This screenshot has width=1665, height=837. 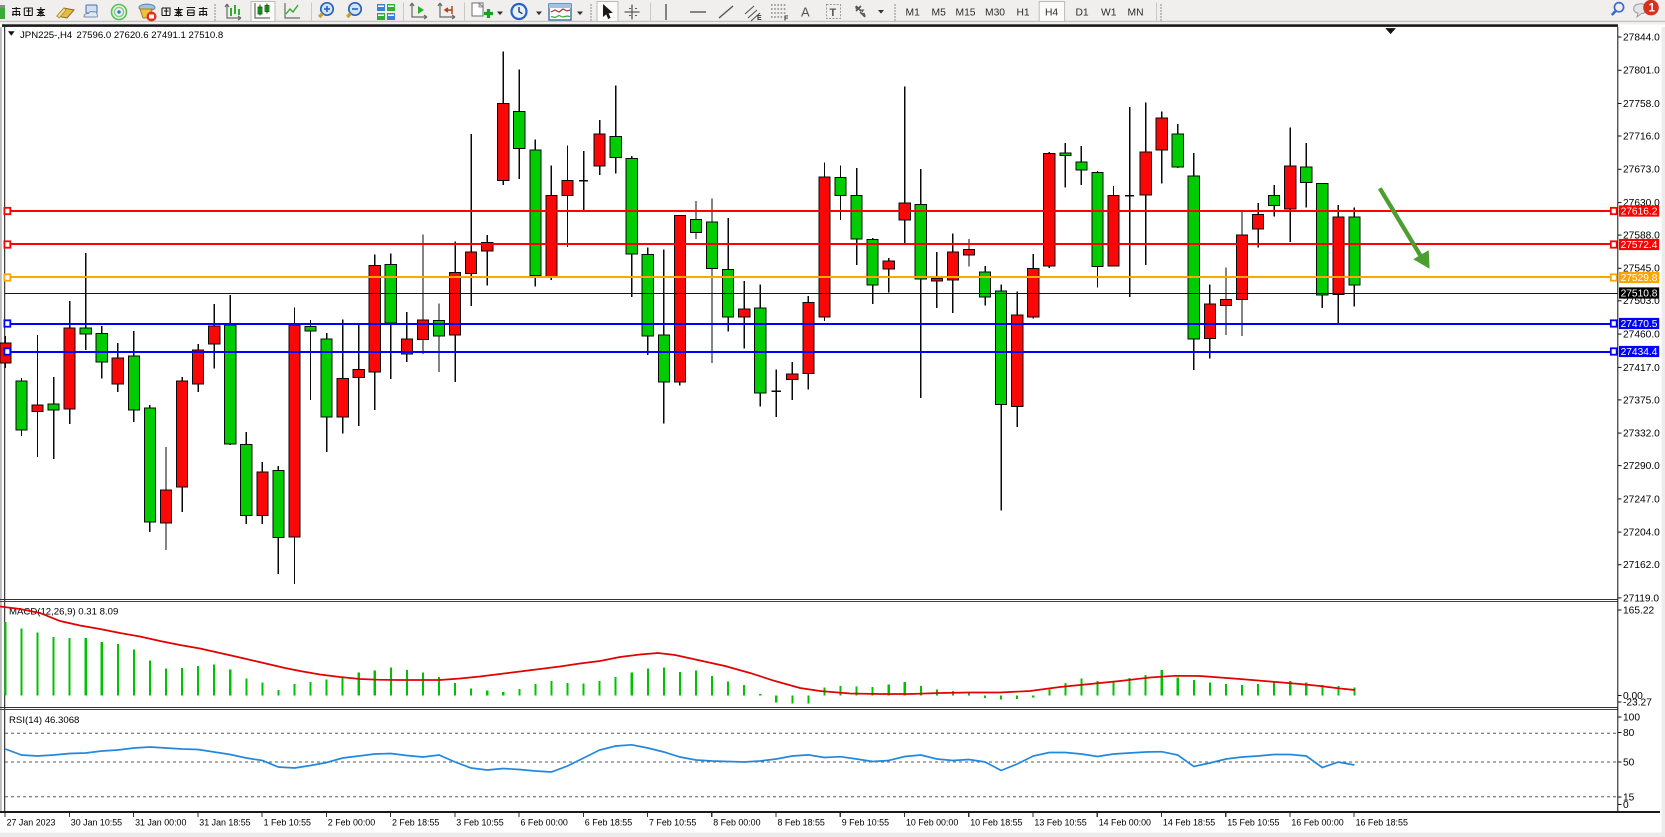 What do you see at coordinates (1641, 565) in the screenshot?
I see `svg-text: 27162.0` at bounding box center [1641, 565].